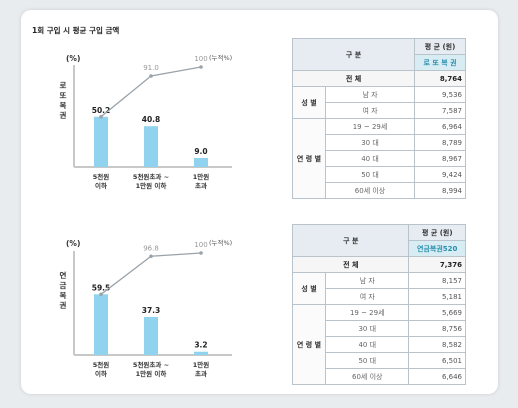  I want to click on table-row: 연 령 별 19 ~ 29세 5,669, so click(379, 344).